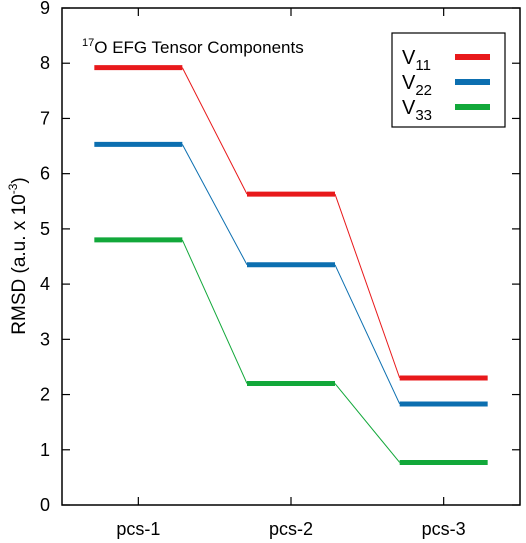 This screenshot has height=543, width=526. I want to click on x-tick-label: pcs-3, so click(444, 529).